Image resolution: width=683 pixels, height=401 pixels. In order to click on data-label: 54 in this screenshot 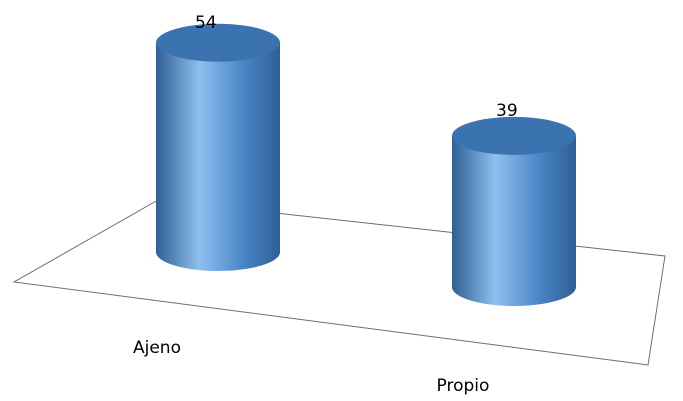, I will do `click(206, 23)`.